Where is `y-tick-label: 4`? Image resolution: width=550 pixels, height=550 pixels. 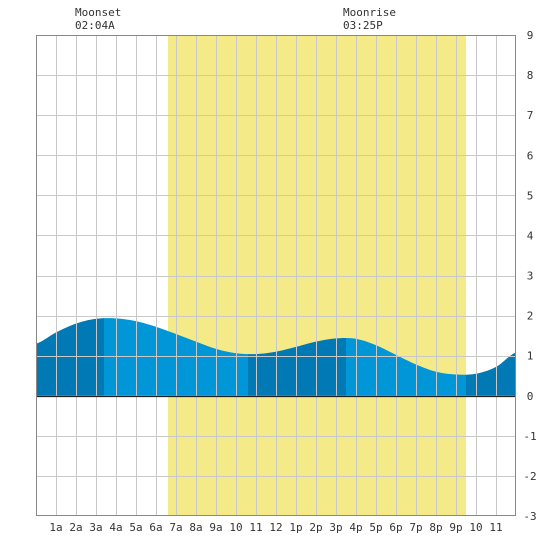 y-tick-label: 4 is located at coordinates (530, 235).